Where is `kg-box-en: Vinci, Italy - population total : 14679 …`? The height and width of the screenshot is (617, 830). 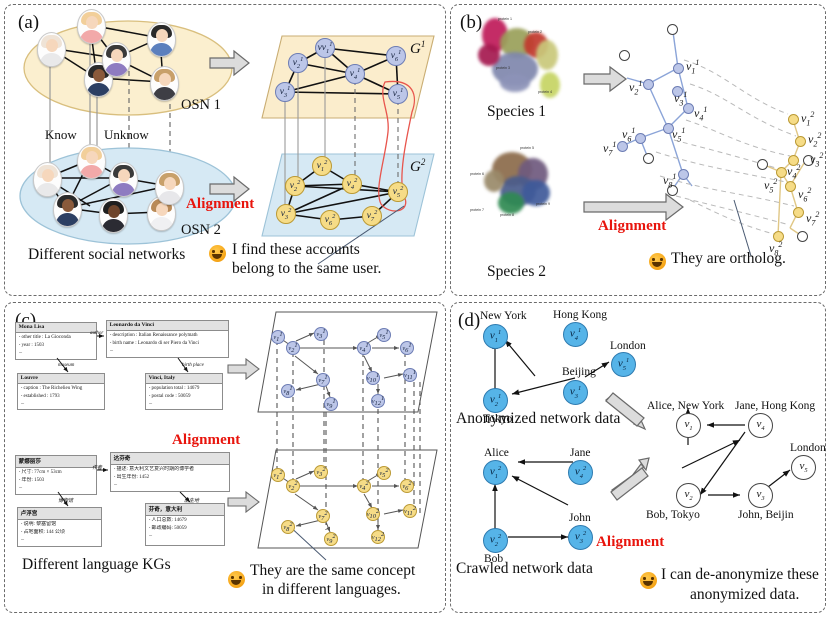
kg-box-en: Vinci, Italy - population total : 14679 … is located at coordinates (184, 391).